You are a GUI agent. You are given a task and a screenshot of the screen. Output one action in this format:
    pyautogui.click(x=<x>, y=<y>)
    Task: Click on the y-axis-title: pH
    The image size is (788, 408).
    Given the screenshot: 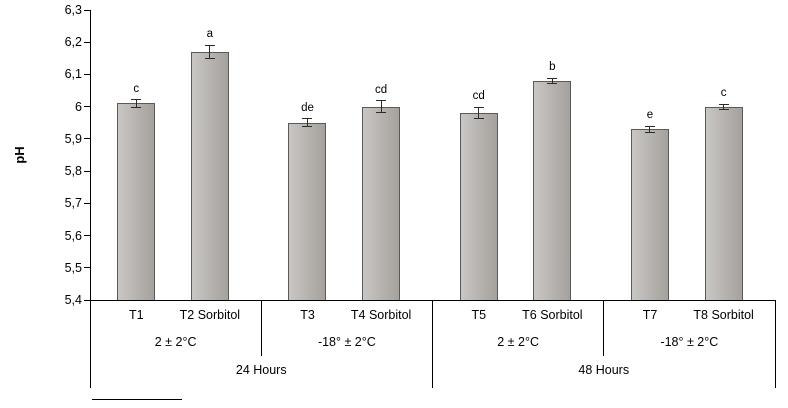 What is the action you would take?
    pyautogui.click(x=19, y=155)
    